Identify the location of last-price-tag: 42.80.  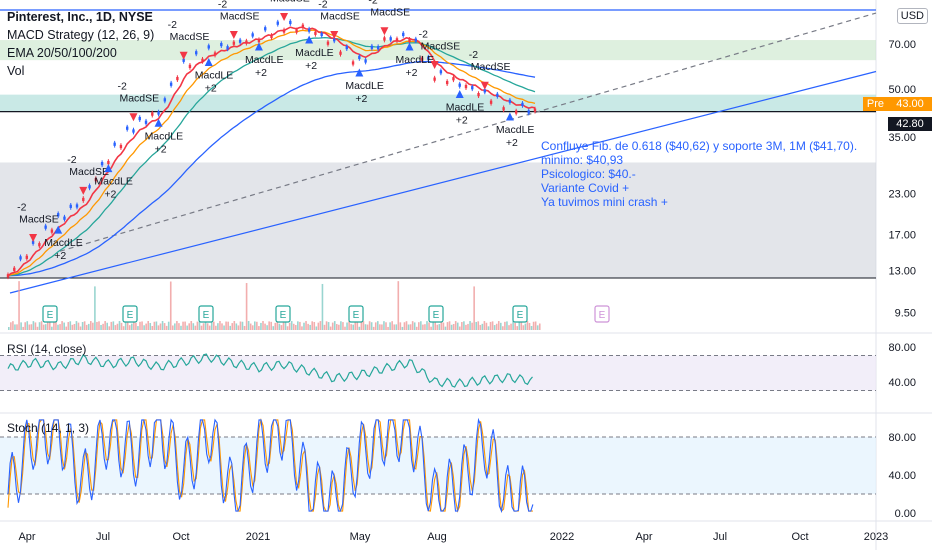
(910, 124).